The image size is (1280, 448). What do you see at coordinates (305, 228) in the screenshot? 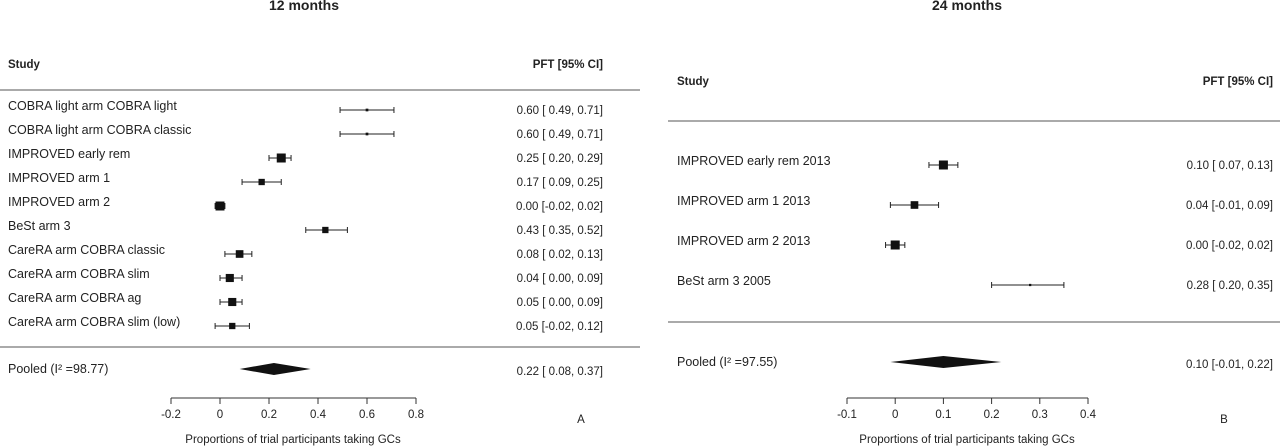
I see `study-row: BeSt arm 3 0.43 [ 0.35, 0.52]` at bounding box center [305, 228].